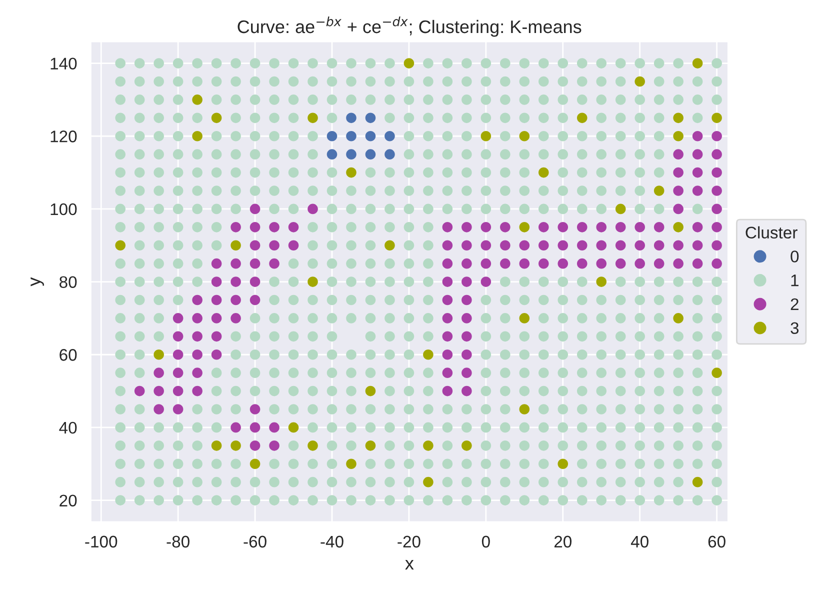 This screenshot has height=592, width=823. What do you see at coordinates (63, 136) in the screenshot?
I see `y-tick-label: 120` at bounding box center [63, 136].